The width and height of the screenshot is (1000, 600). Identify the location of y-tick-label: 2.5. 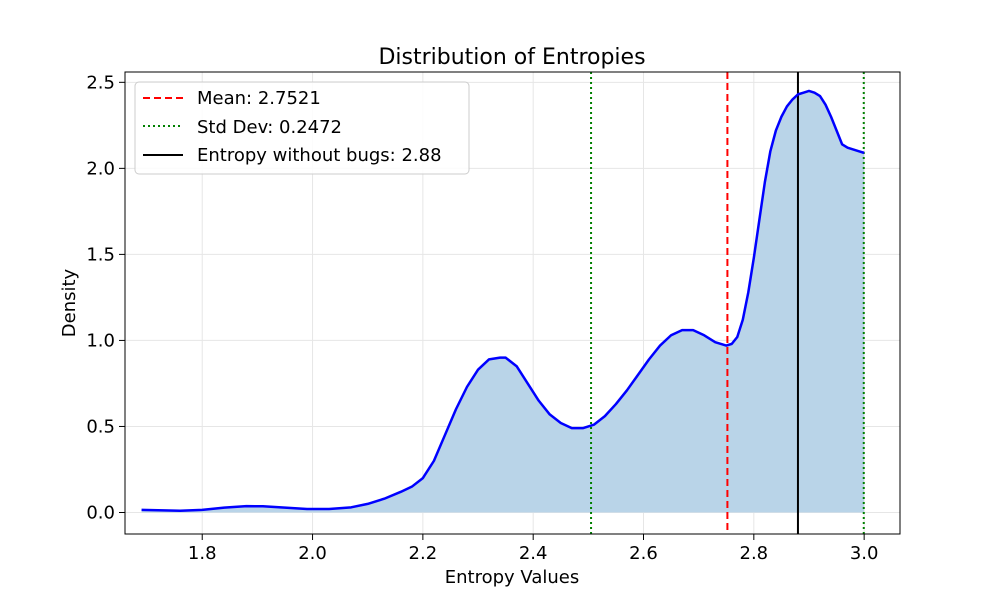
(100, 82).